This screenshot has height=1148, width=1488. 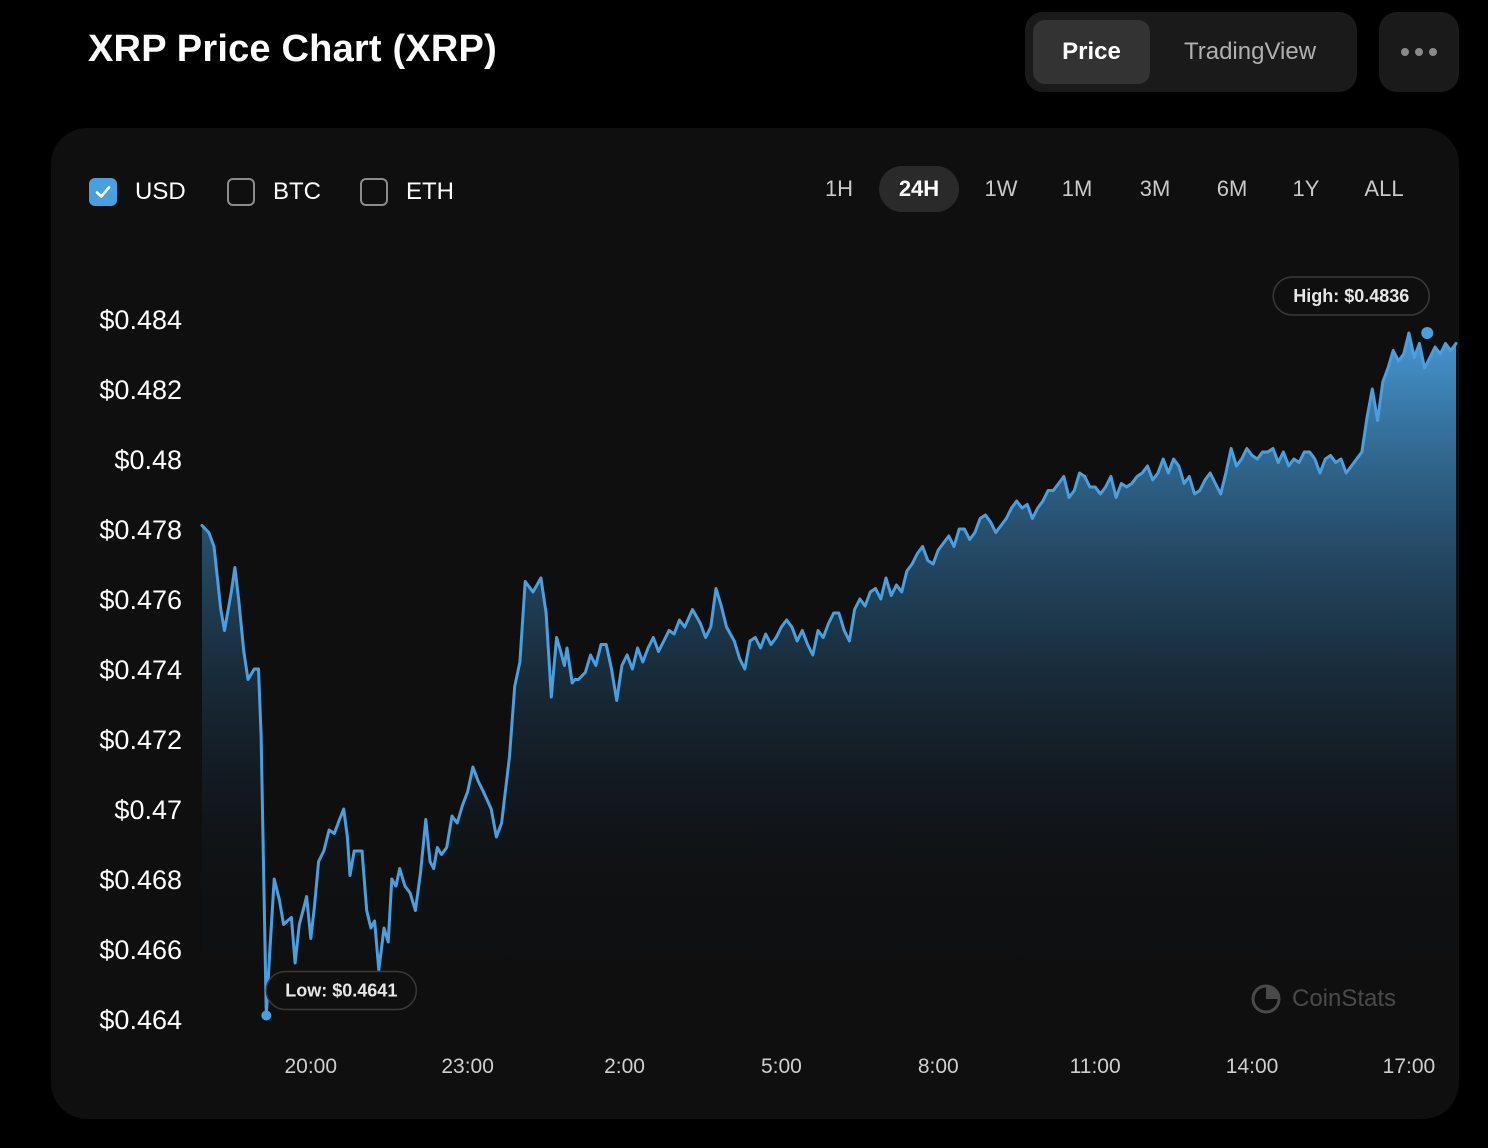 I want to click on x-tick-label: 23:00, so click(x=467, y=1066).